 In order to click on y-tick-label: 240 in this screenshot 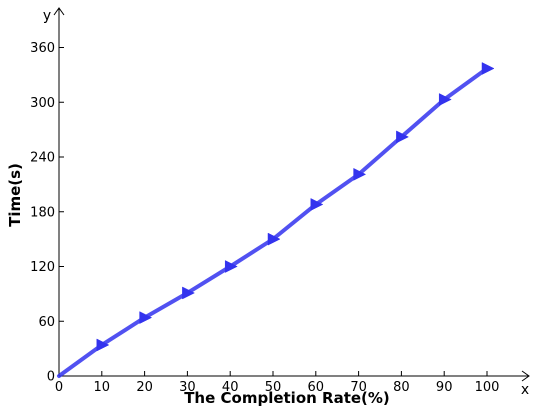, I will do `click(42, 158)`.